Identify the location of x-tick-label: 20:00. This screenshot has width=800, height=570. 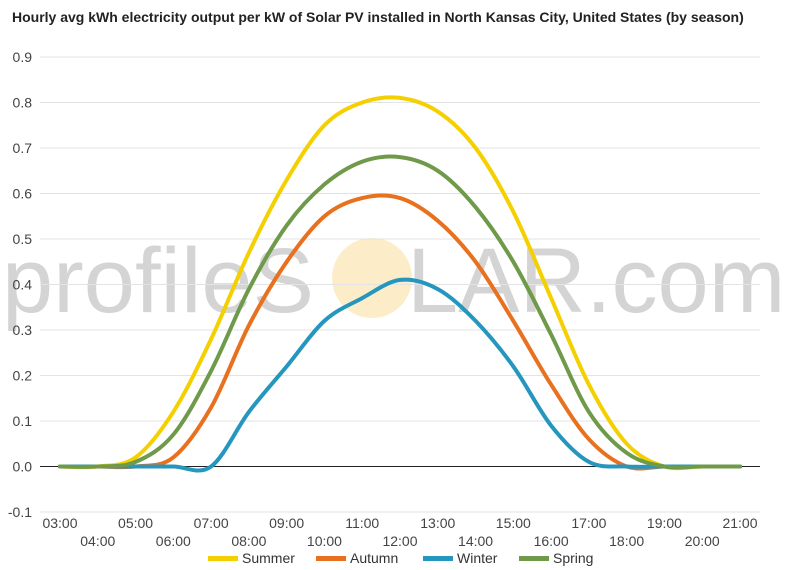
(702, 541).